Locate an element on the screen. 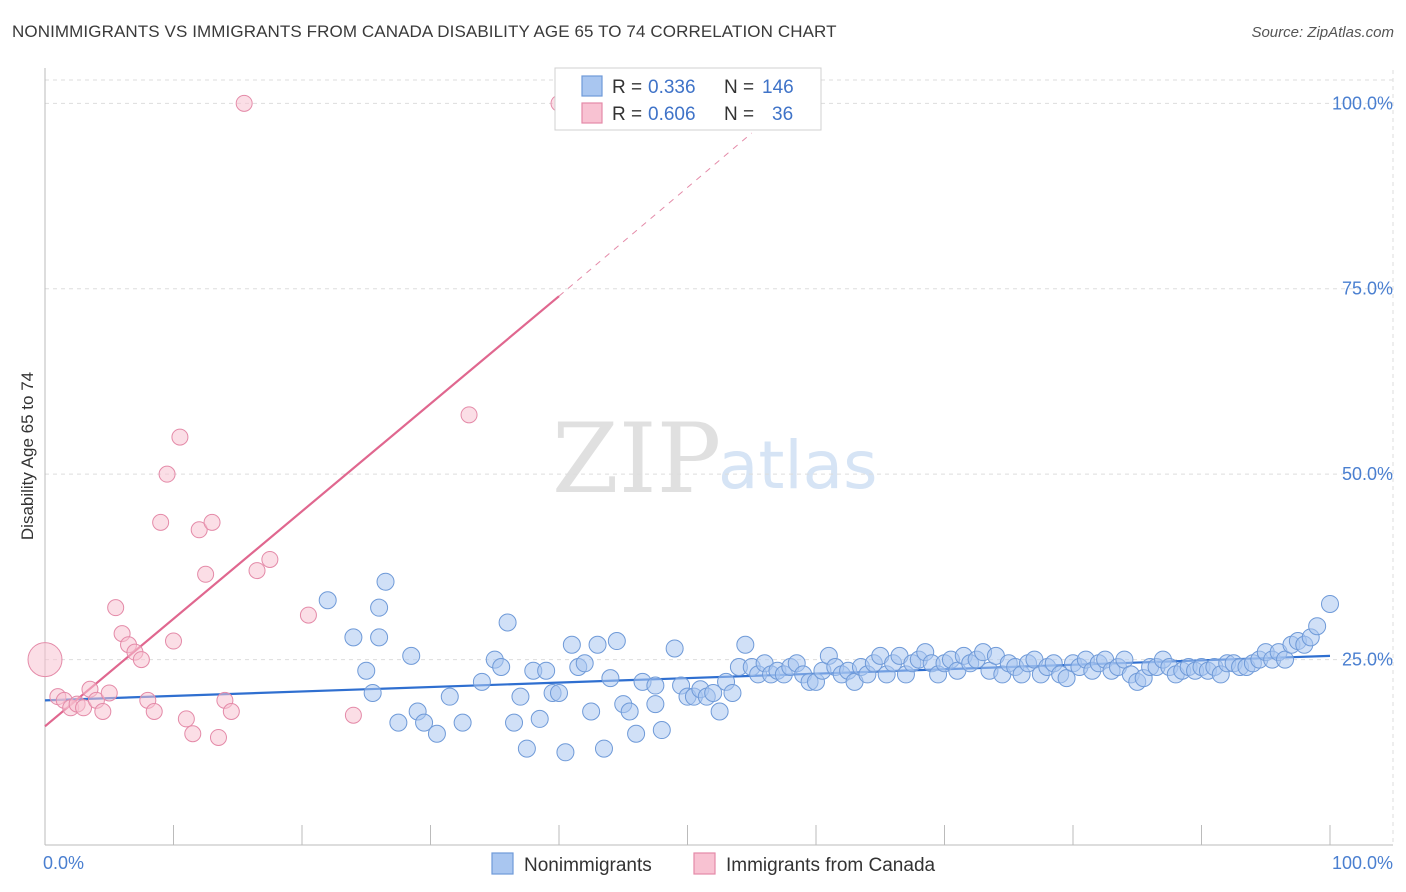 The height and width of the screenshot is (892, 1406). stats-n-value-2: 36 is located at coordinates (782, 114).